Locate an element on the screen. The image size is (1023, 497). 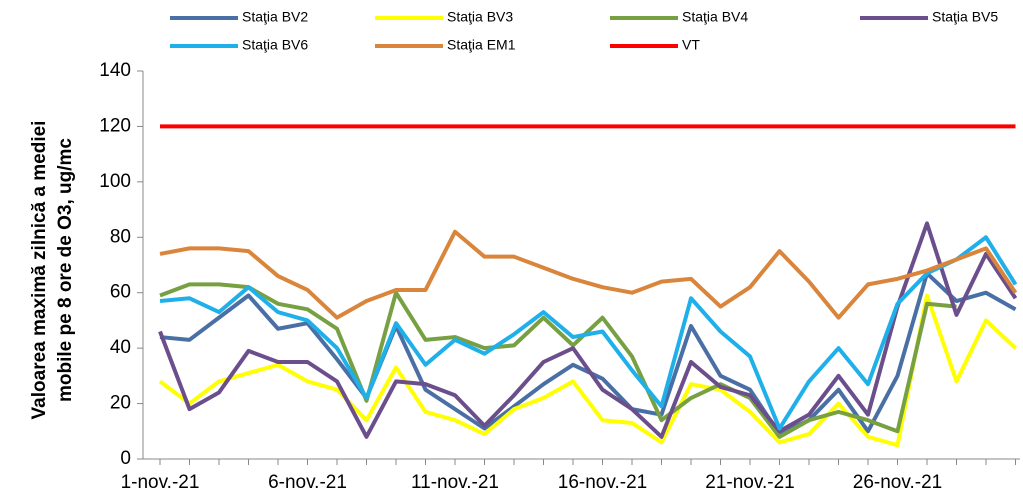
y-axis-label: Valoarea maximă zilnică a mediei is located at coordinates (39, 270).